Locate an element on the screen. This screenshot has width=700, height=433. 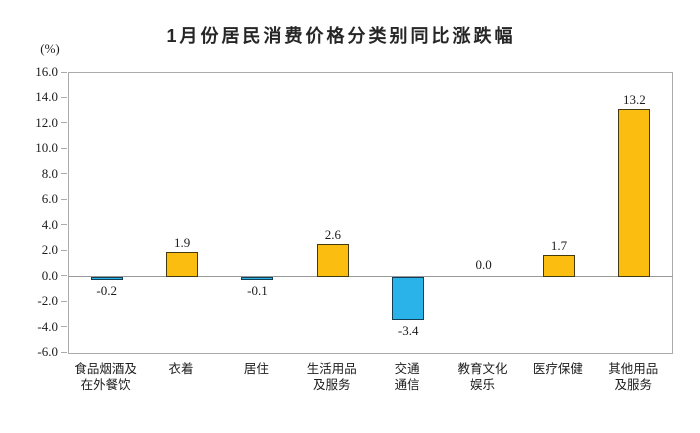
y-axis-tick-label: -6.0 is located at coordinates (47, 351).